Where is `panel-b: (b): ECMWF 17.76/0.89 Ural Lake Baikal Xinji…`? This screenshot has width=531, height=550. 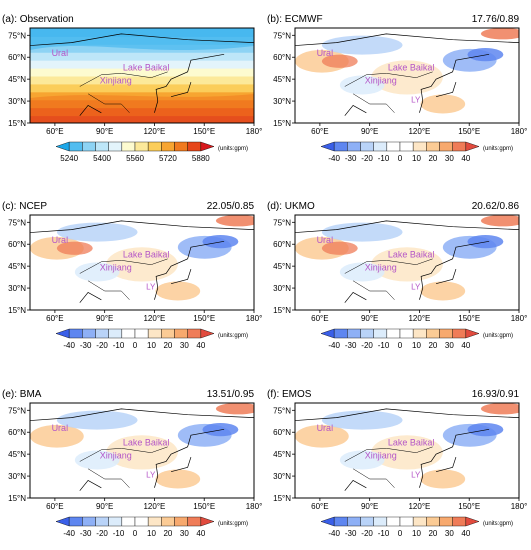 panel-b: (b): ECMWF 17.76/0.89 Ural Lake Baikal Xinji… is located at coordinates (397, 88).